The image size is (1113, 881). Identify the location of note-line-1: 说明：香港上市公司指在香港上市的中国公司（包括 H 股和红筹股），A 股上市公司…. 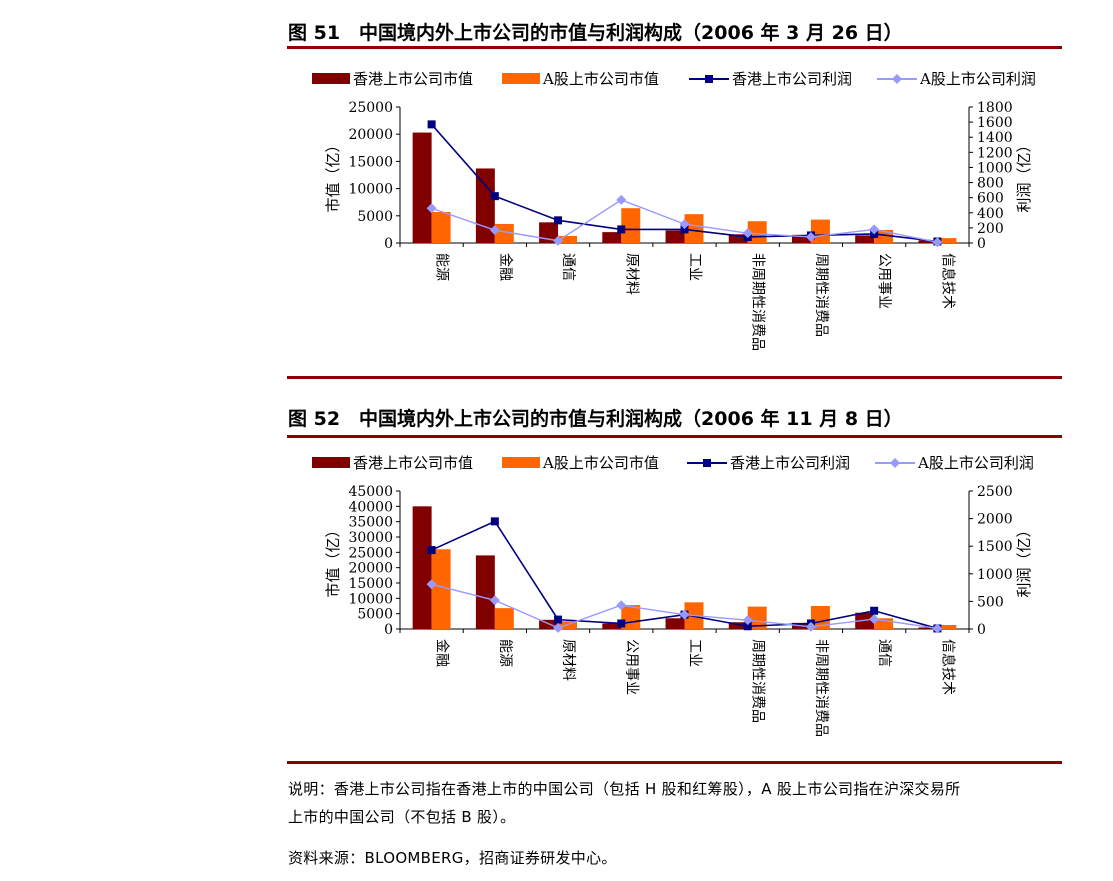
(624, 789).